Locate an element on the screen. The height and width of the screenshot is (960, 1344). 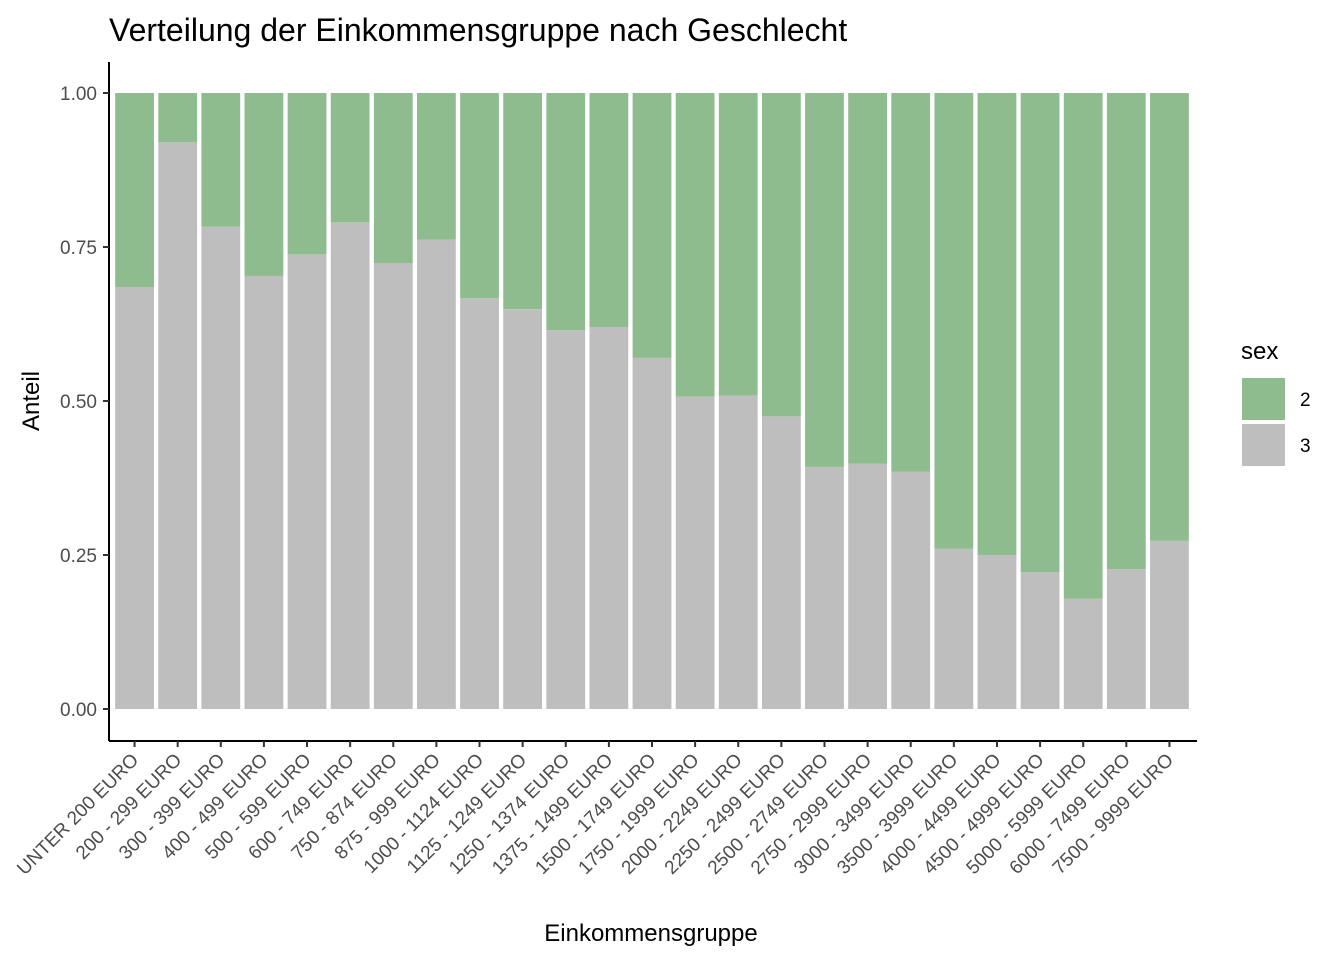
y-tick-label: 0.50 is located at coordinates (78, 402).